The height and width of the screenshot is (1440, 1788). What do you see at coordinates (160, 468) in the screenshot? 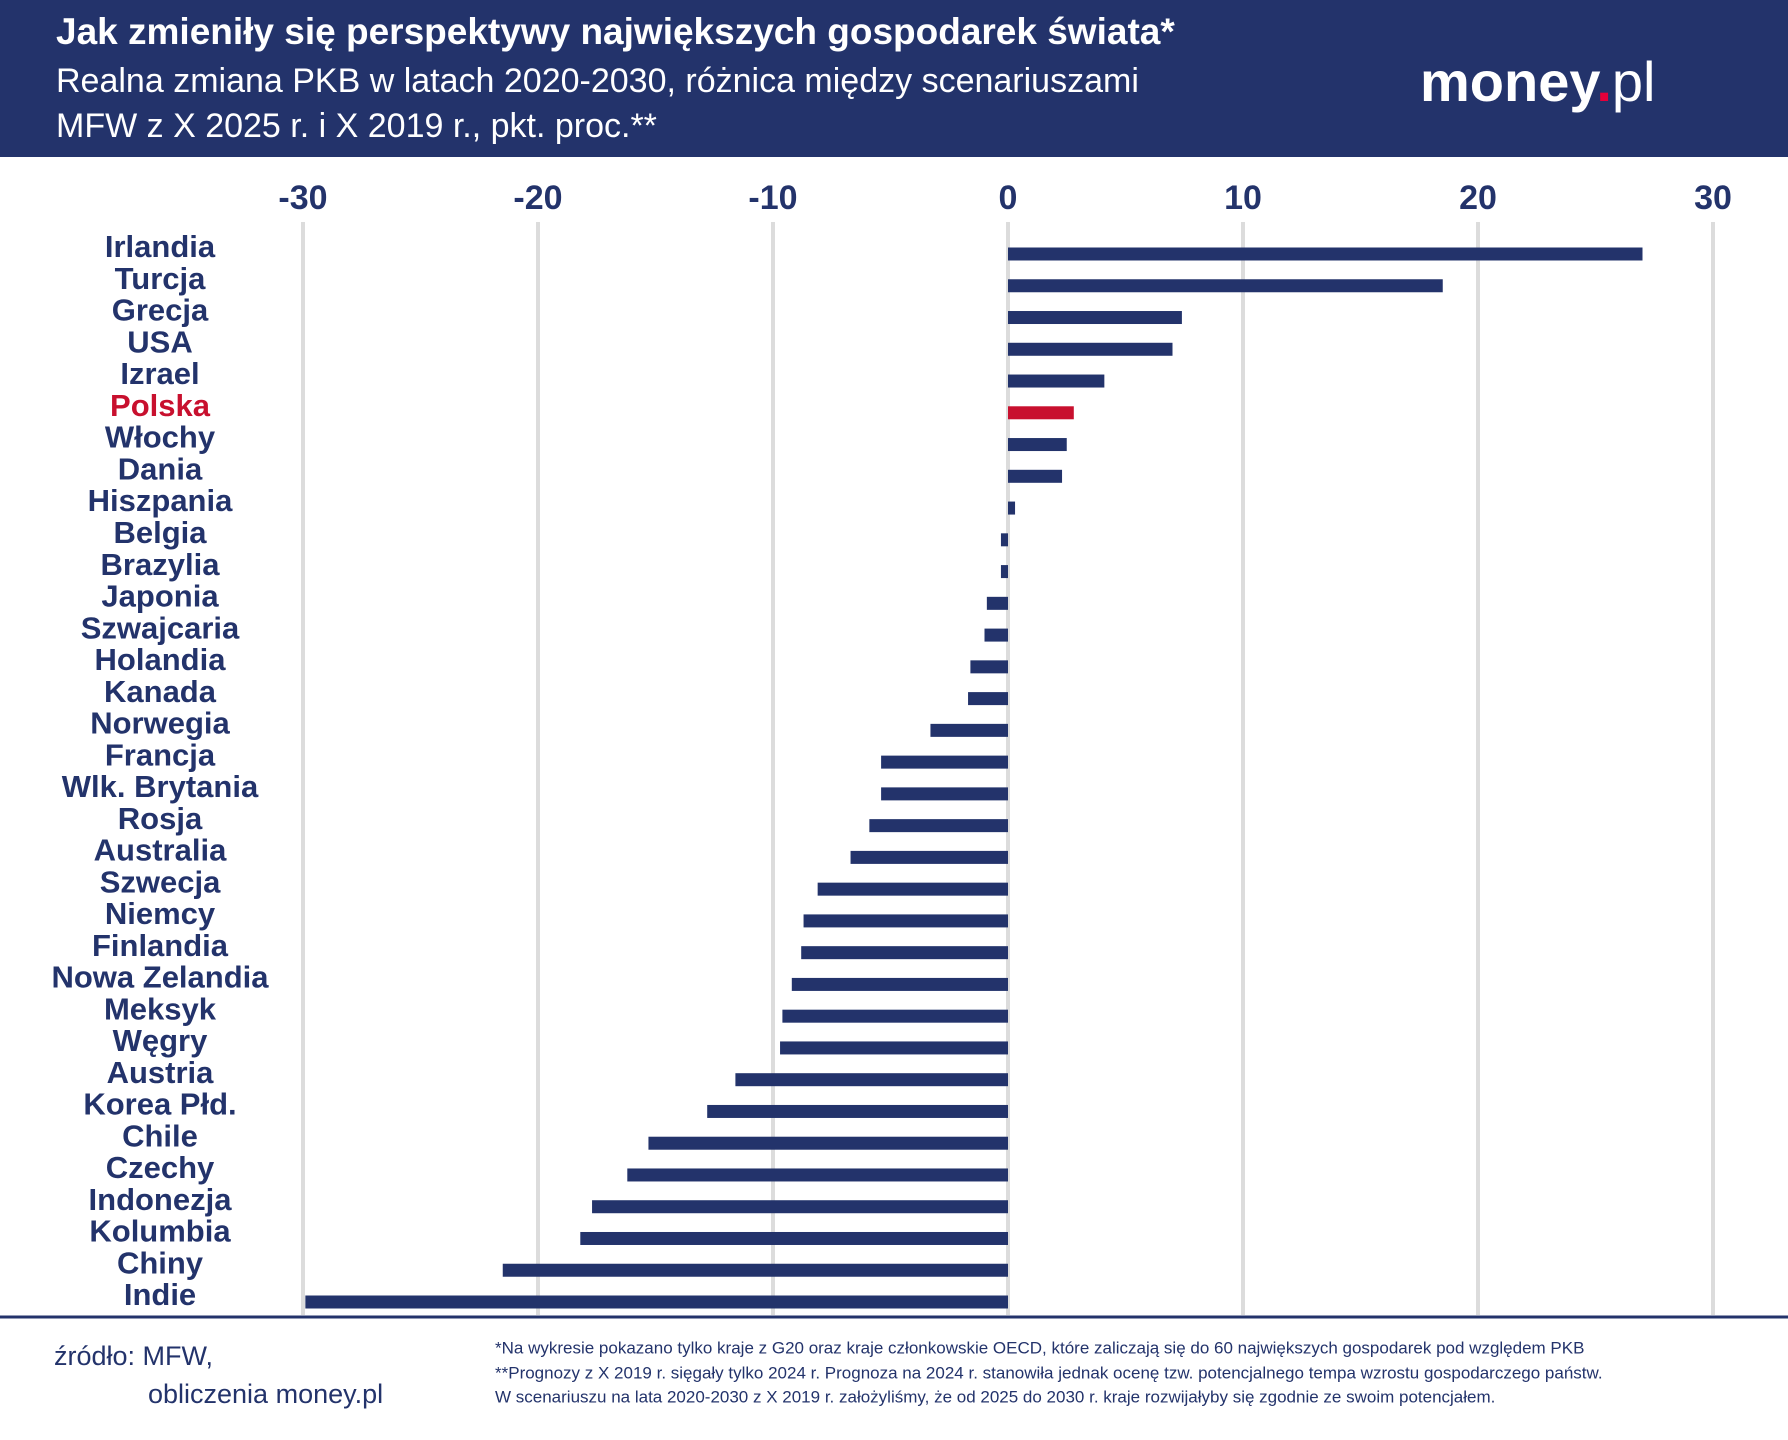
I see `y-tick-label: Dania` at bounding box center [160, 468].